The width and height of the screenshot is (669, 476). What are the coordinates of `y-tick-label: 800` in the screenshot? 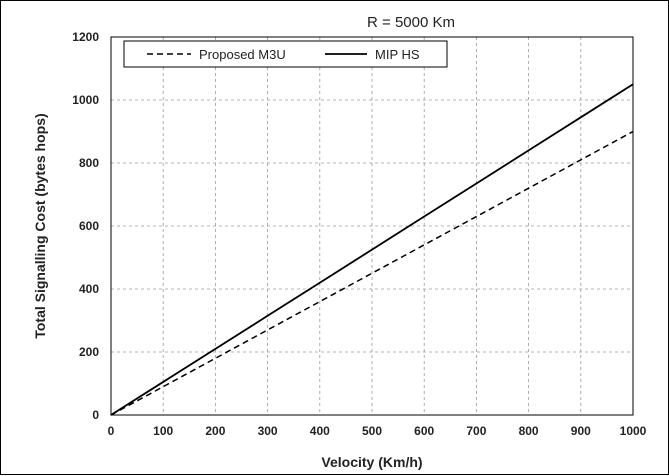 It's located at (89, 163).